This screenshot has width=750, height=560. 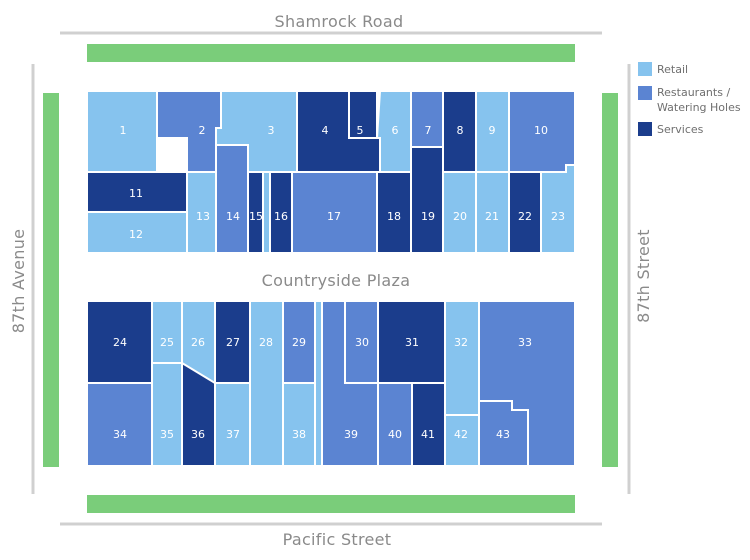 What do you see at coordinates (362, 342) in the screenshot?
I see `lot-number-label: 30` at bounding box center [362, 342].